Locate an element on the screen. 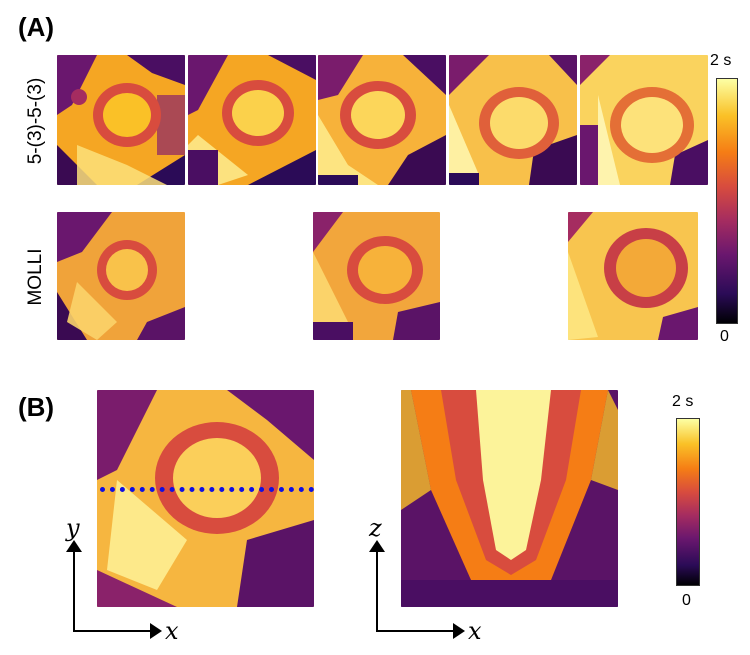 The image size is (750, 655). row-bottom-label: MOLLI is located at coordinates (35, 277).